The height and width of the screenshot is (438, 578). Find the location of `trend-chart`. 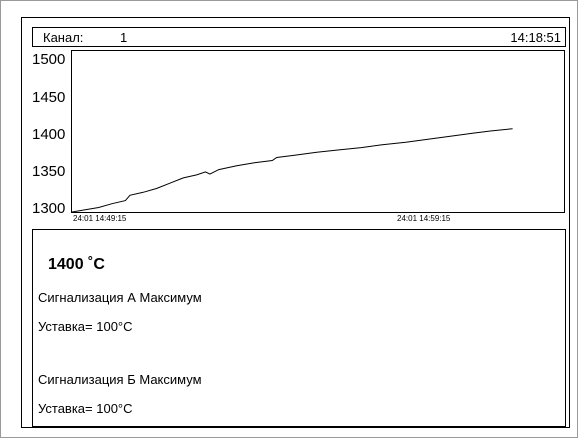

trend-chart is located at coordinates (292, 170).